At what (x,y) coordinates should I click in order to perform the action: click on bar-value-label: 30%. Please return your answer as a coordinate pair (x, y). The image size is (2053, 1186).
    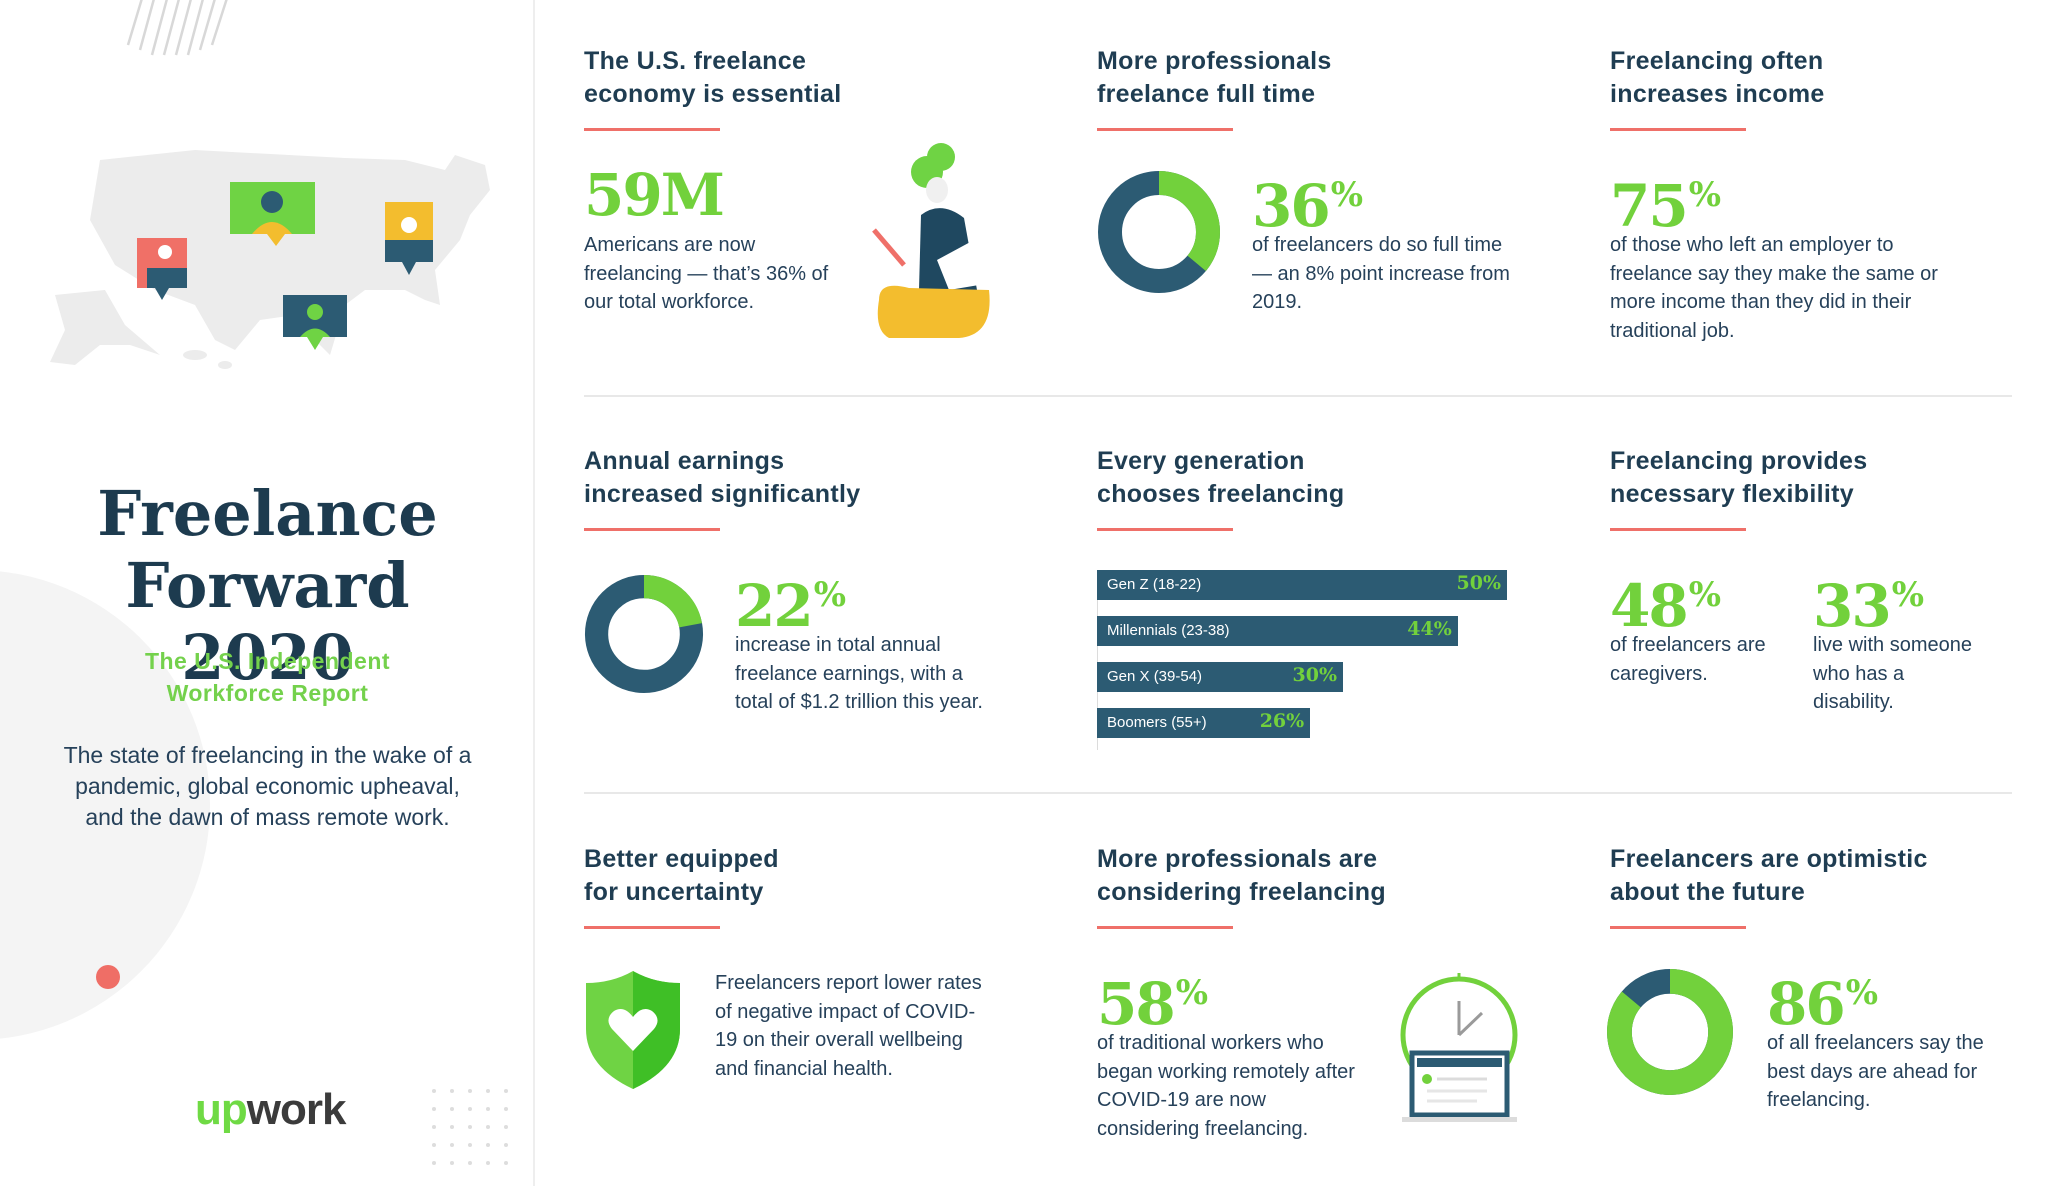
    Looking at the image, I should click on (1315, 675).